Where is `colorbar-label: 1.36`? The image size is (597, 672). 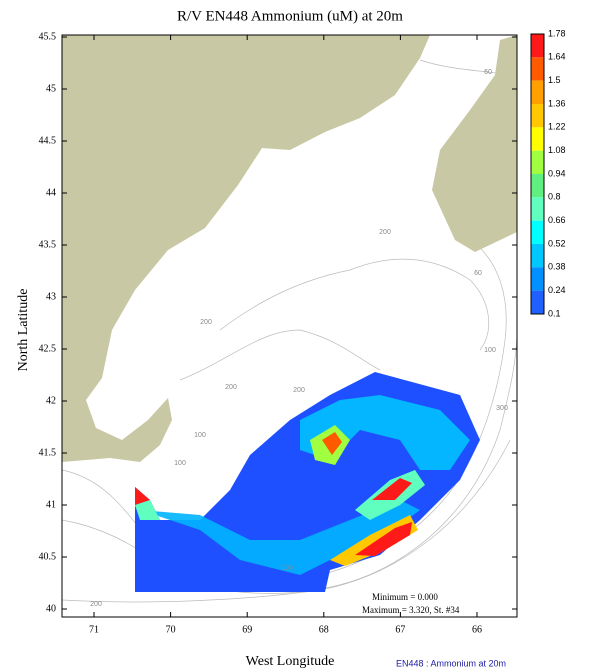
colorbar-label: 1.36 is located at coordinates (557, 103).